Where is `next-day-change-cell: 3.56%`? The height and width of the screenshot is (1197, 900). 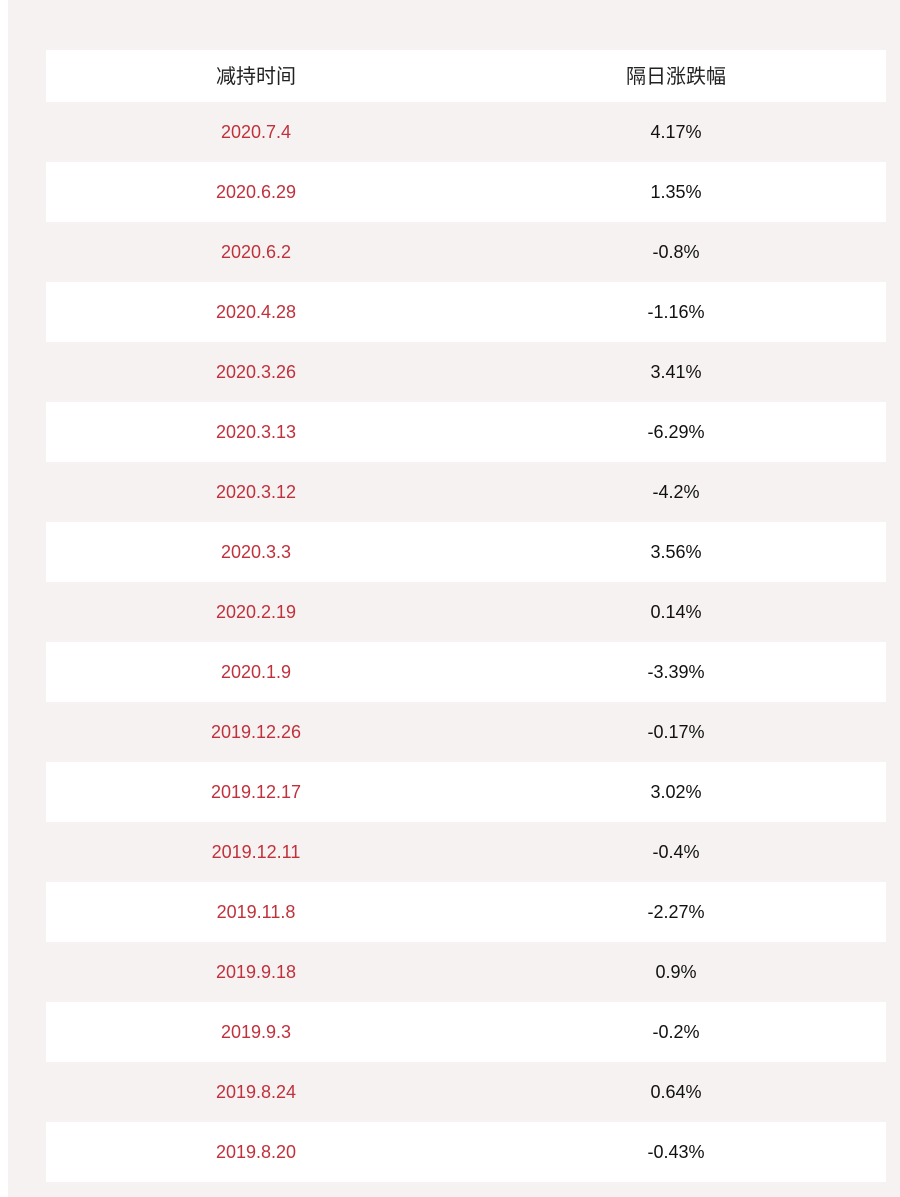 next-day-change-cell: 3.56% is located at coordinates (676, 552).